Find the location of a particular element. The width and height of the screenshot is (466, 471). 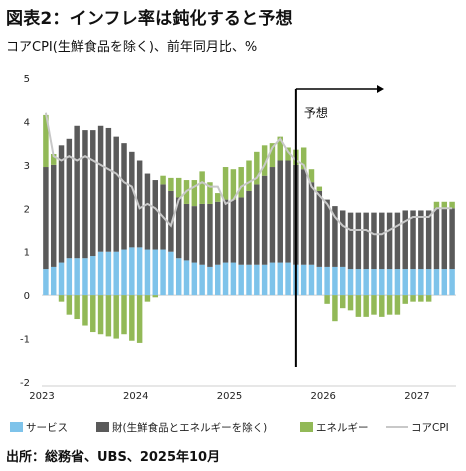

legend-services: サービス is located at coordinates (39, 428).